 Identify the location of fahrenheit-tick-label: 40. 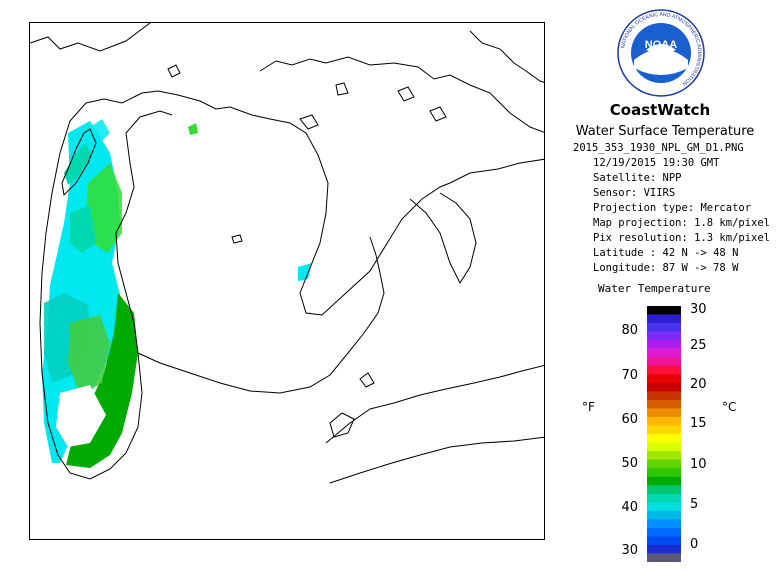
(629, 507).